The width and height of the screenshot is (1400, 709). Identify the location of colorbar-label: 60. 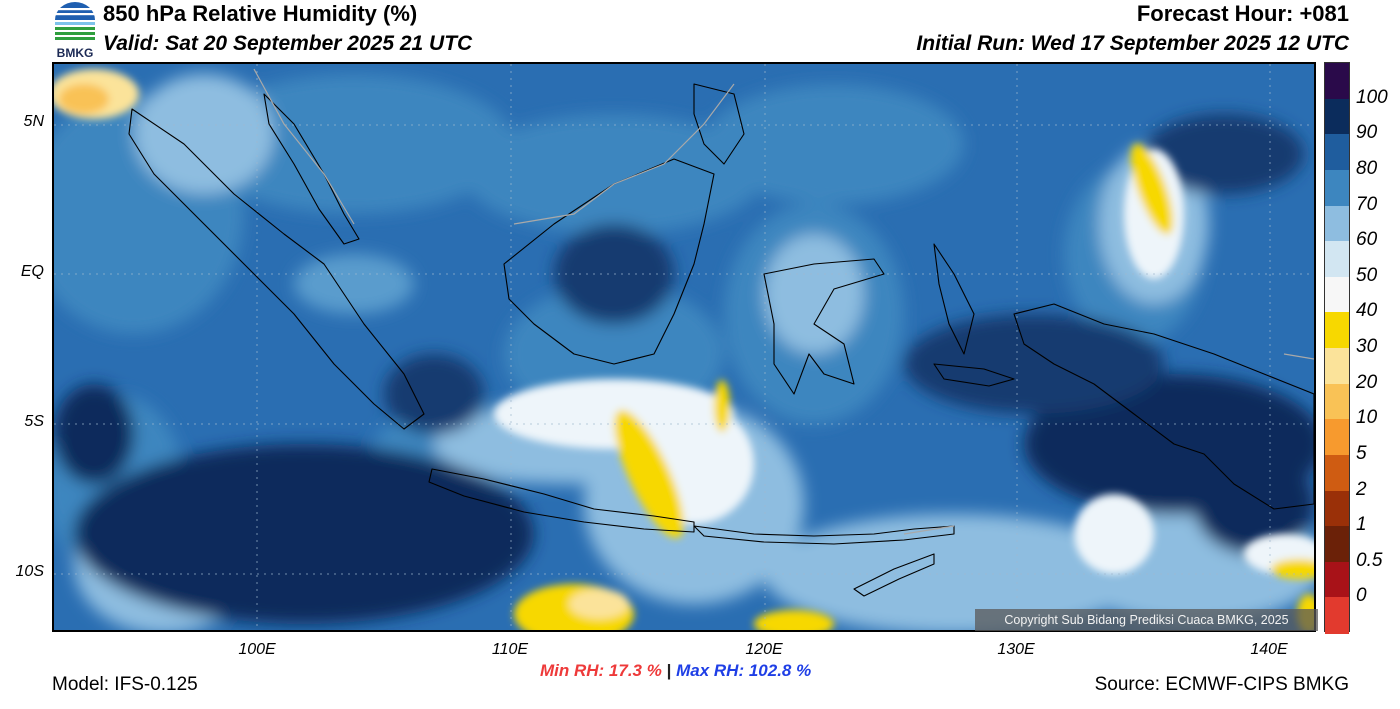
(1367, 240).